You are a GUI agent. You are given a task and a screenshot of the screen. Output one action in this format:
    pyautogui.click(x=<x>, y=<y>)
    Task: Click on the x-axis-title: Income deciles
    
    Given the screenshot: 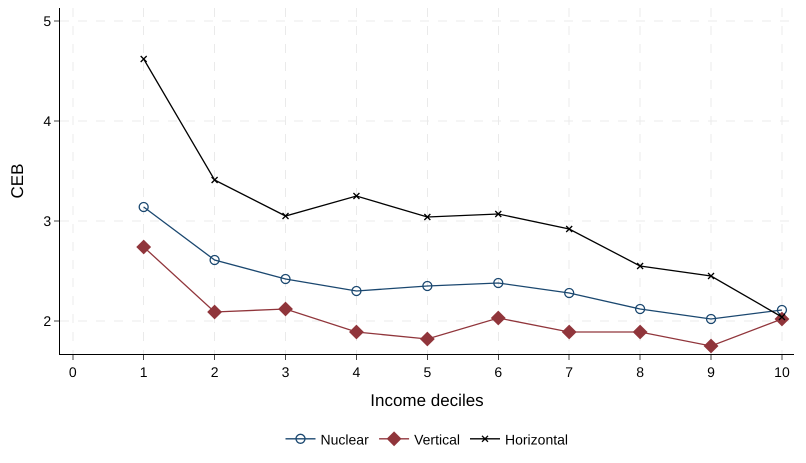 What is the action you would take?
    pyautogui.click(x=427, y=400)
    